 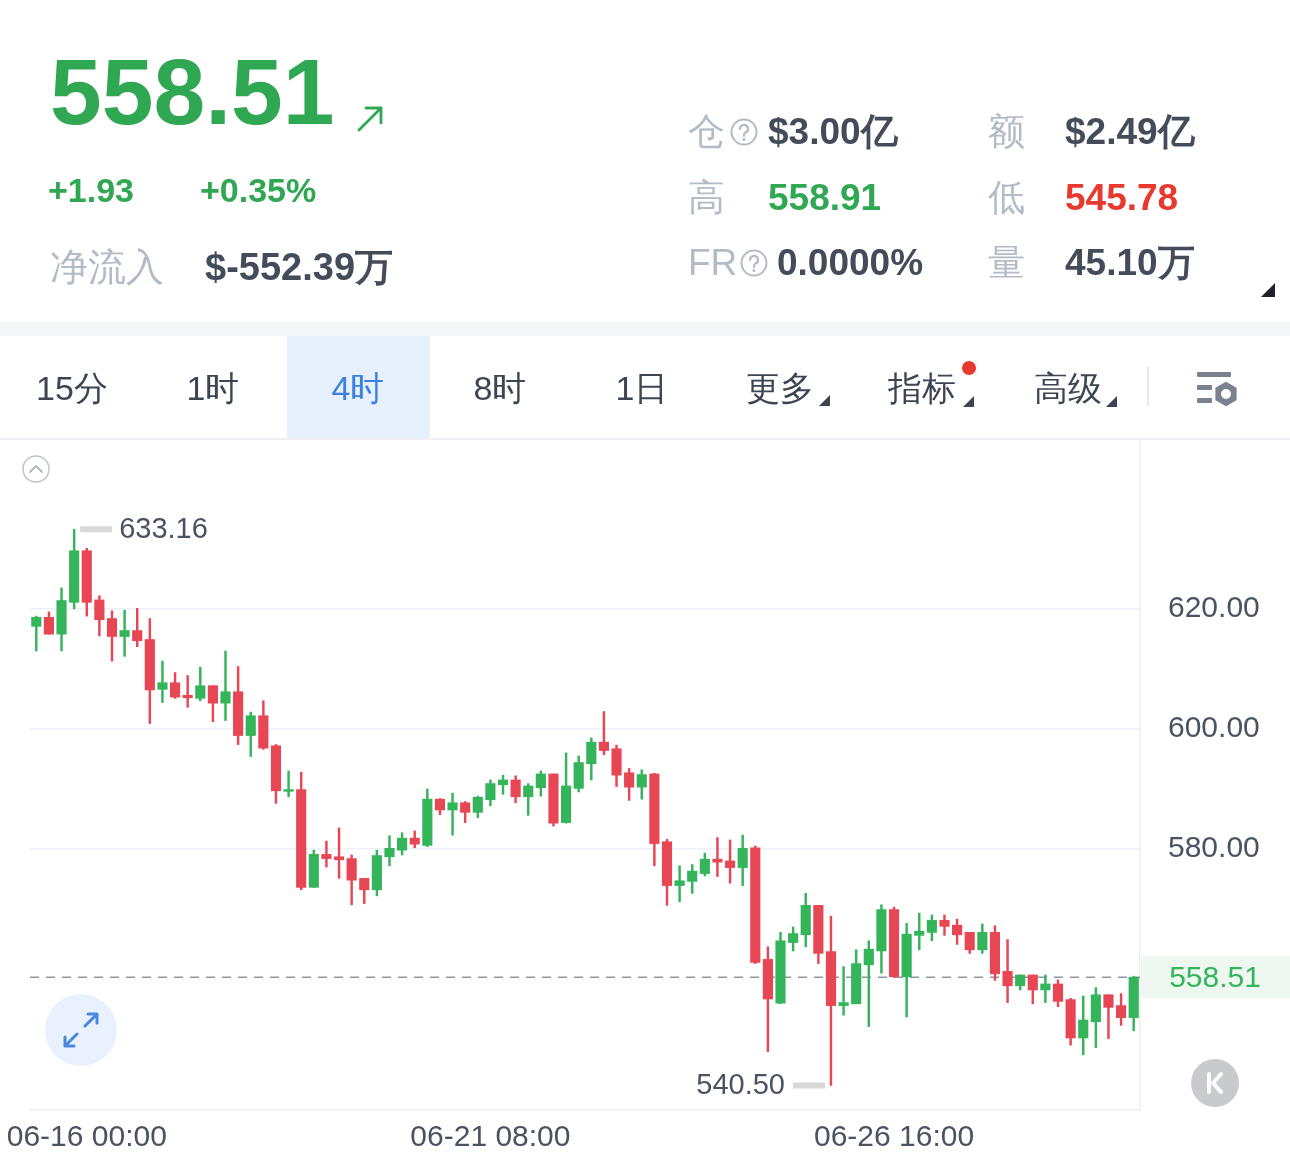 What do you see at coordinates (780, 388) in the screenshot?
I see `text: 更多` at bounding box center [780, 388].